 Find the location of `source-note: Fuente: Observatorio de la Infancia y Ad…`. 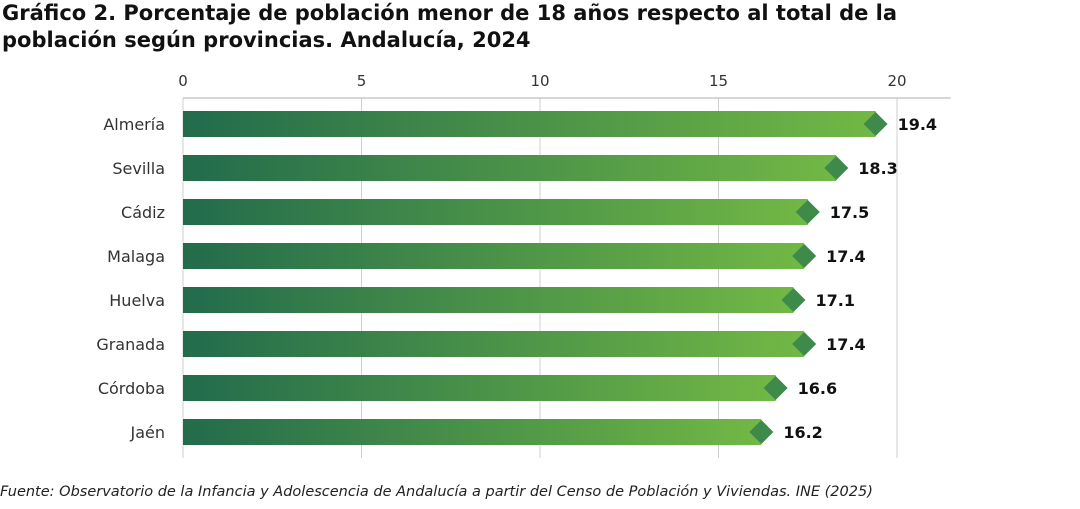

source-note: Fuente: Observatorio de la Infancia y Ad… is located at coordinates (436, 492).